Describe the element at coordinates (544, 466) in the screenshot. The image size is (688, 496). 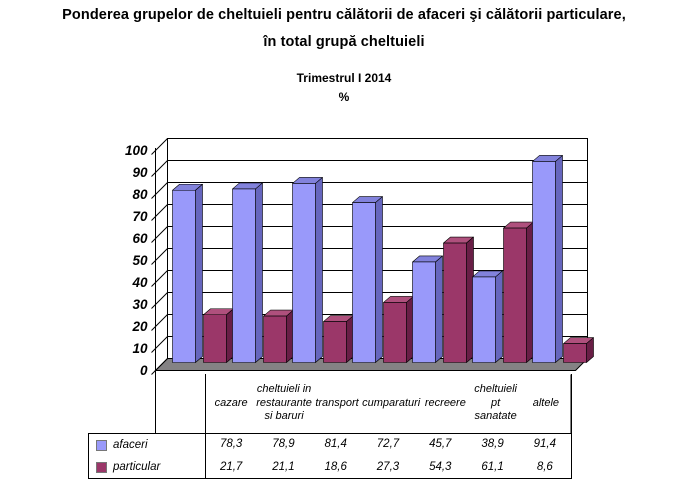
I see `value-cell: 8,6` at that location.